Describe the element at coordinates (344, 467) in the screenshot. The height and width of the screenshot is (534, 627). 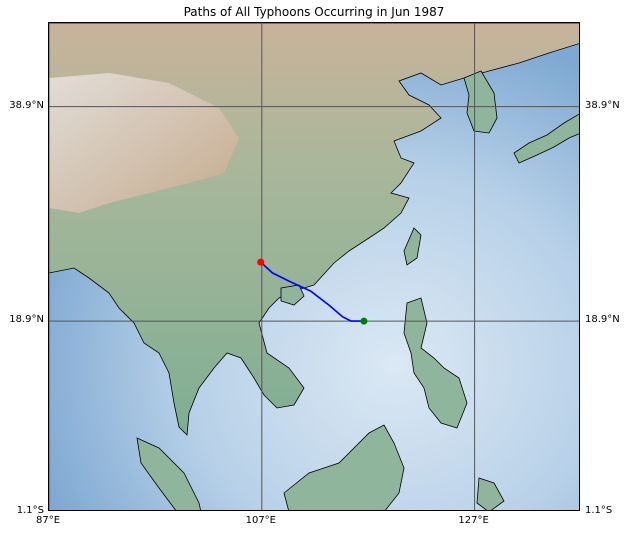
I see `borneo-island` at that location.